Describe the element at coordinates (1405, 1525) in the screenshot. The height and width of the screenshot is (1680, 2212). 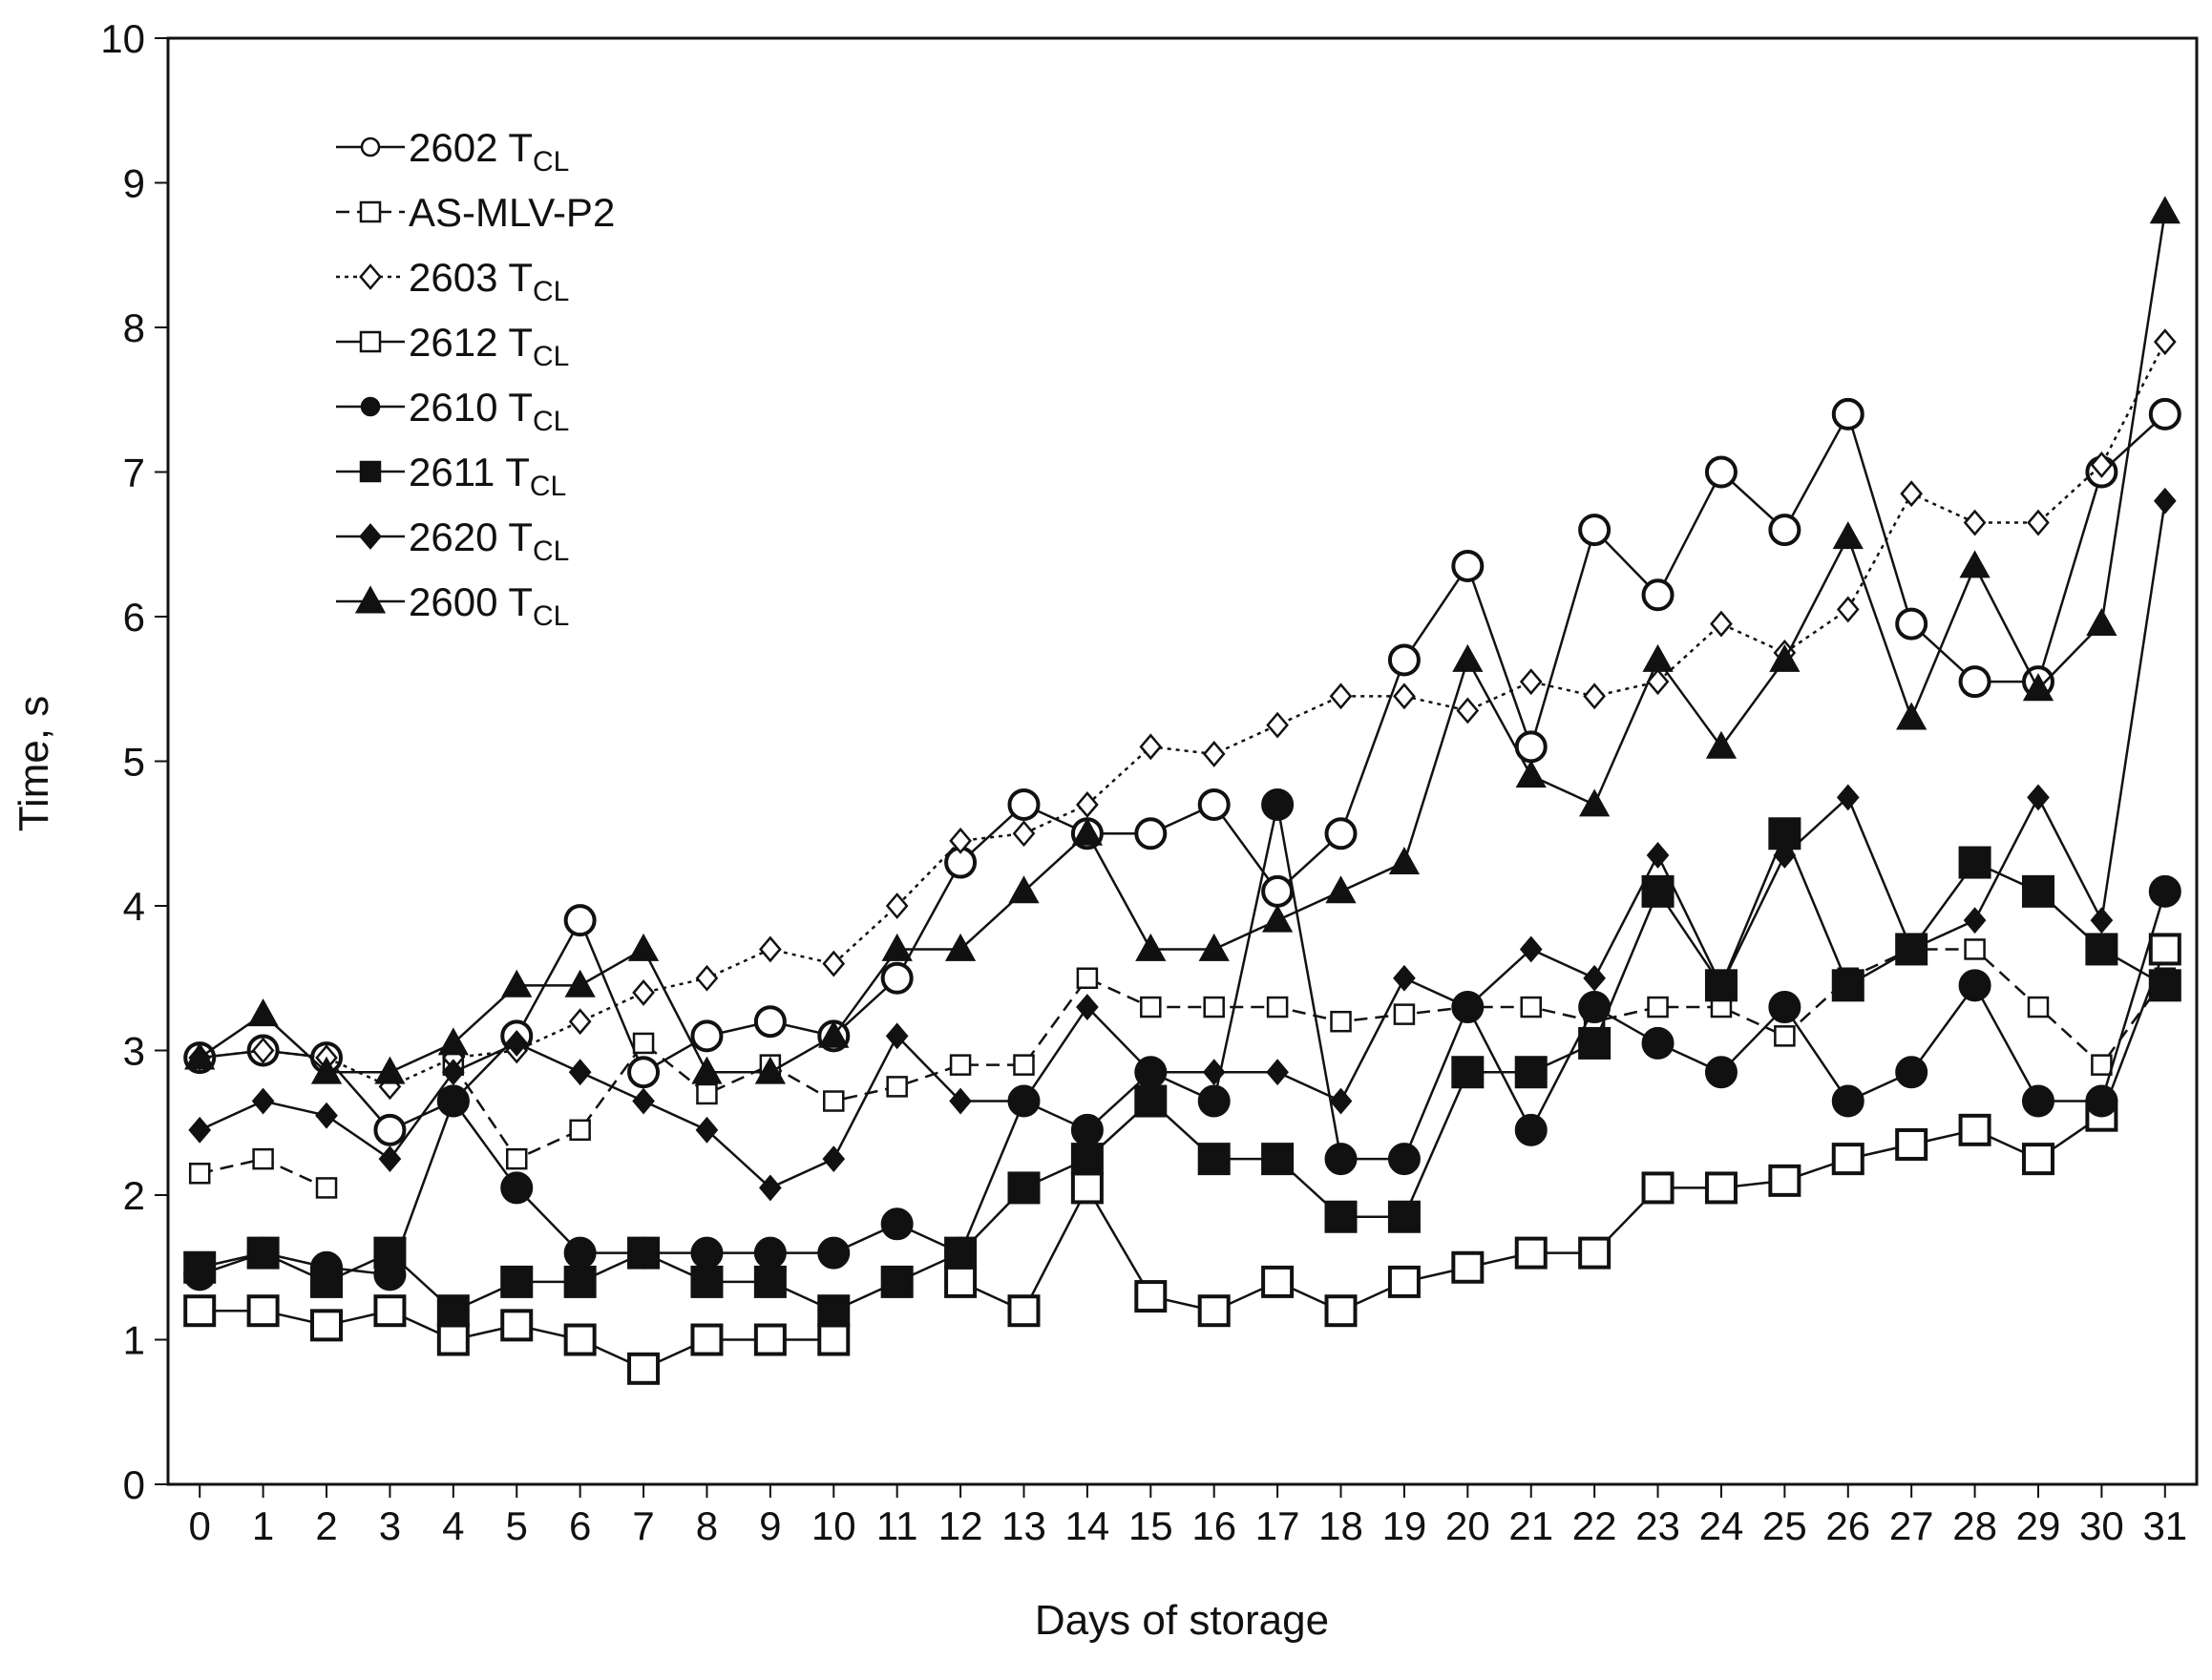
I see `x-tick-label: 19` at that location.